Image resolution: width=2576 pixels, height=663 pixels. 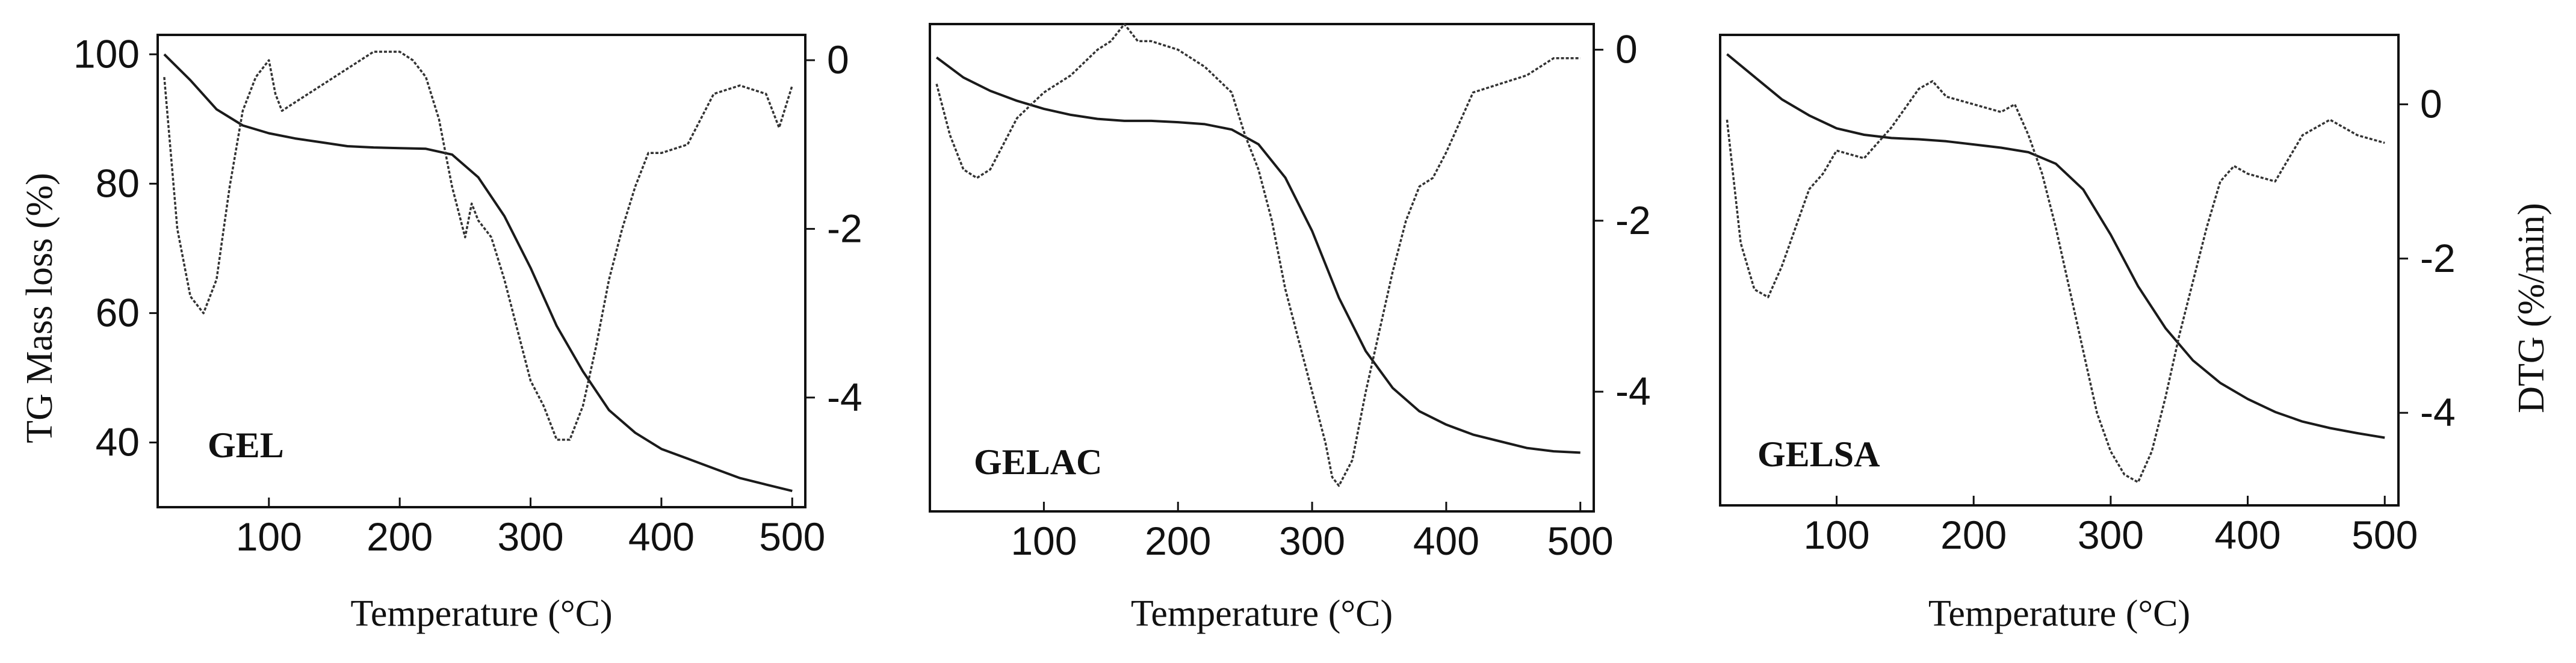 What do you see at coordinates (246, 445) in the screenshot?
I see `panel-label: GEL` at bounding box center [246, 445].